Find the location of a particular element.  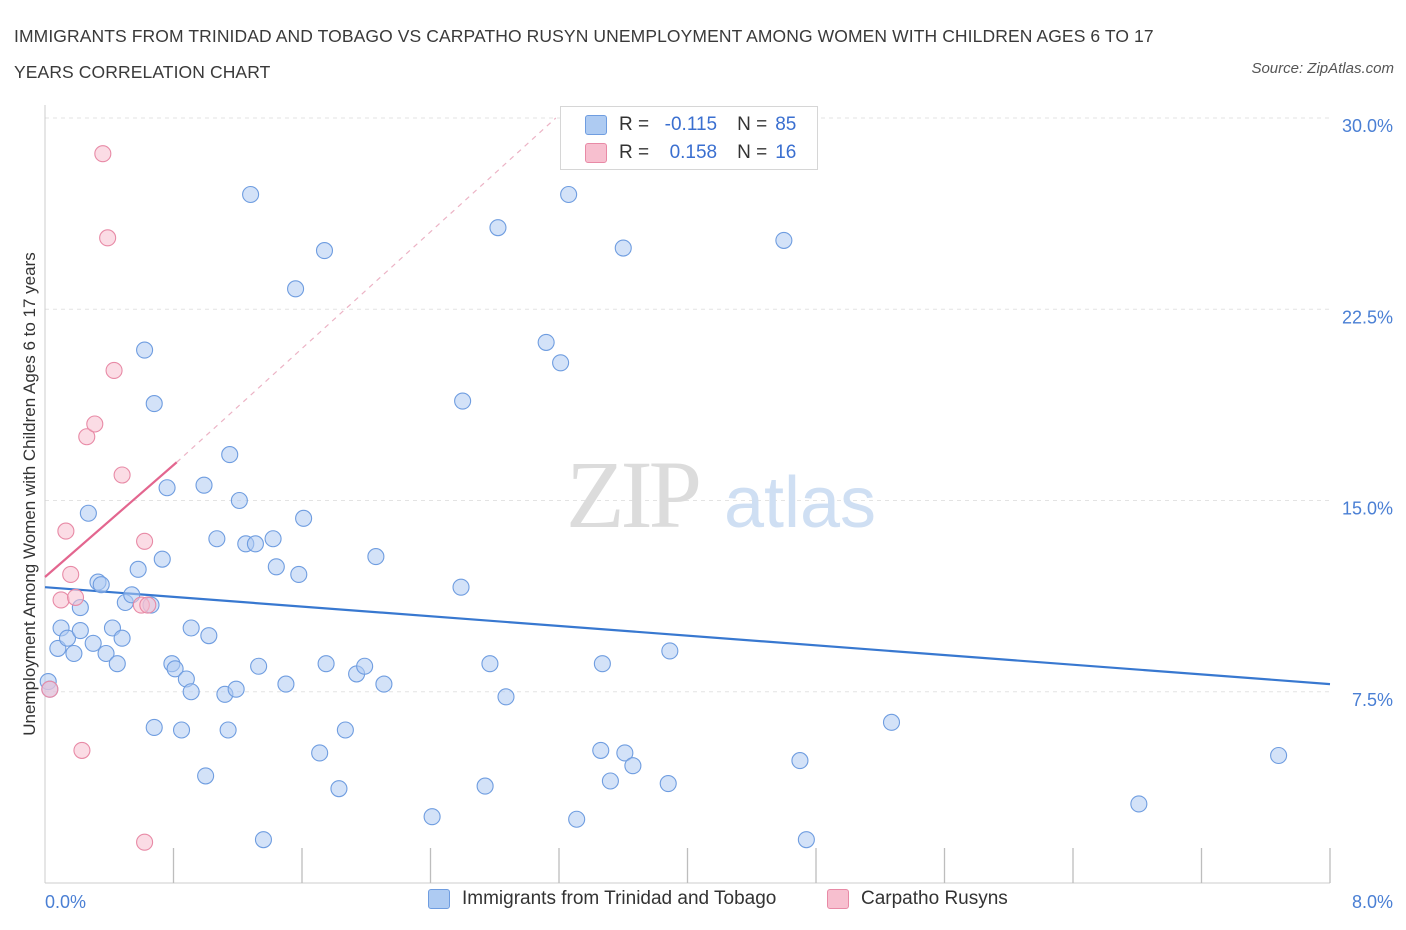

series-legend-item-blue: Immigrants from Trinidad and Tobago is located at coordinates (602, 899).